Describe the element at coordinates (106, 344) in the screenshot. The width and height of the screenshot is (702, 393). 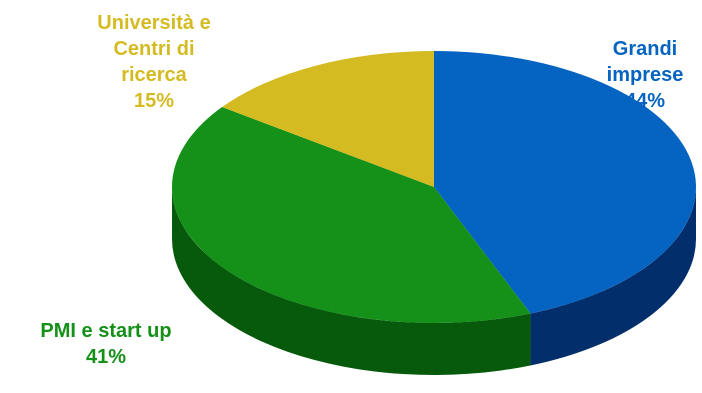
I see `label-pmi-start-up: PMI e start up 41%` at that location.